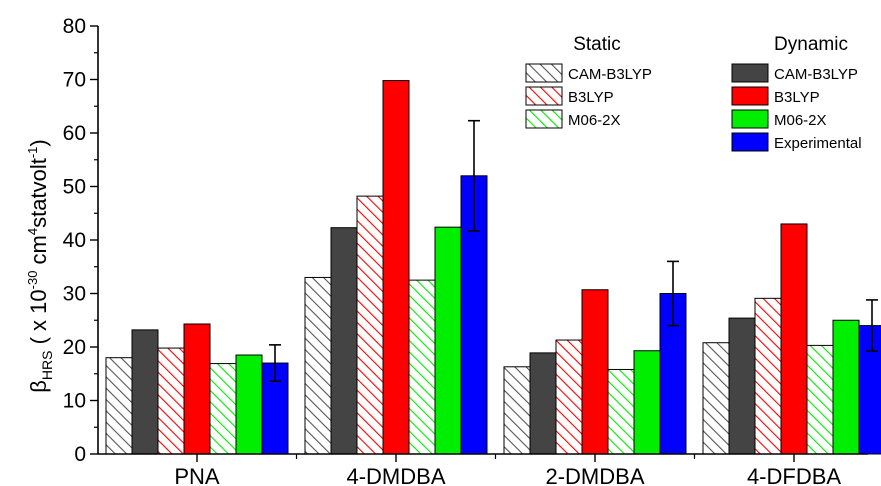 The height and width of the screenshot is (486, 881). I want to click on y-label-rest-a: ( x 10, so click(38, 319).